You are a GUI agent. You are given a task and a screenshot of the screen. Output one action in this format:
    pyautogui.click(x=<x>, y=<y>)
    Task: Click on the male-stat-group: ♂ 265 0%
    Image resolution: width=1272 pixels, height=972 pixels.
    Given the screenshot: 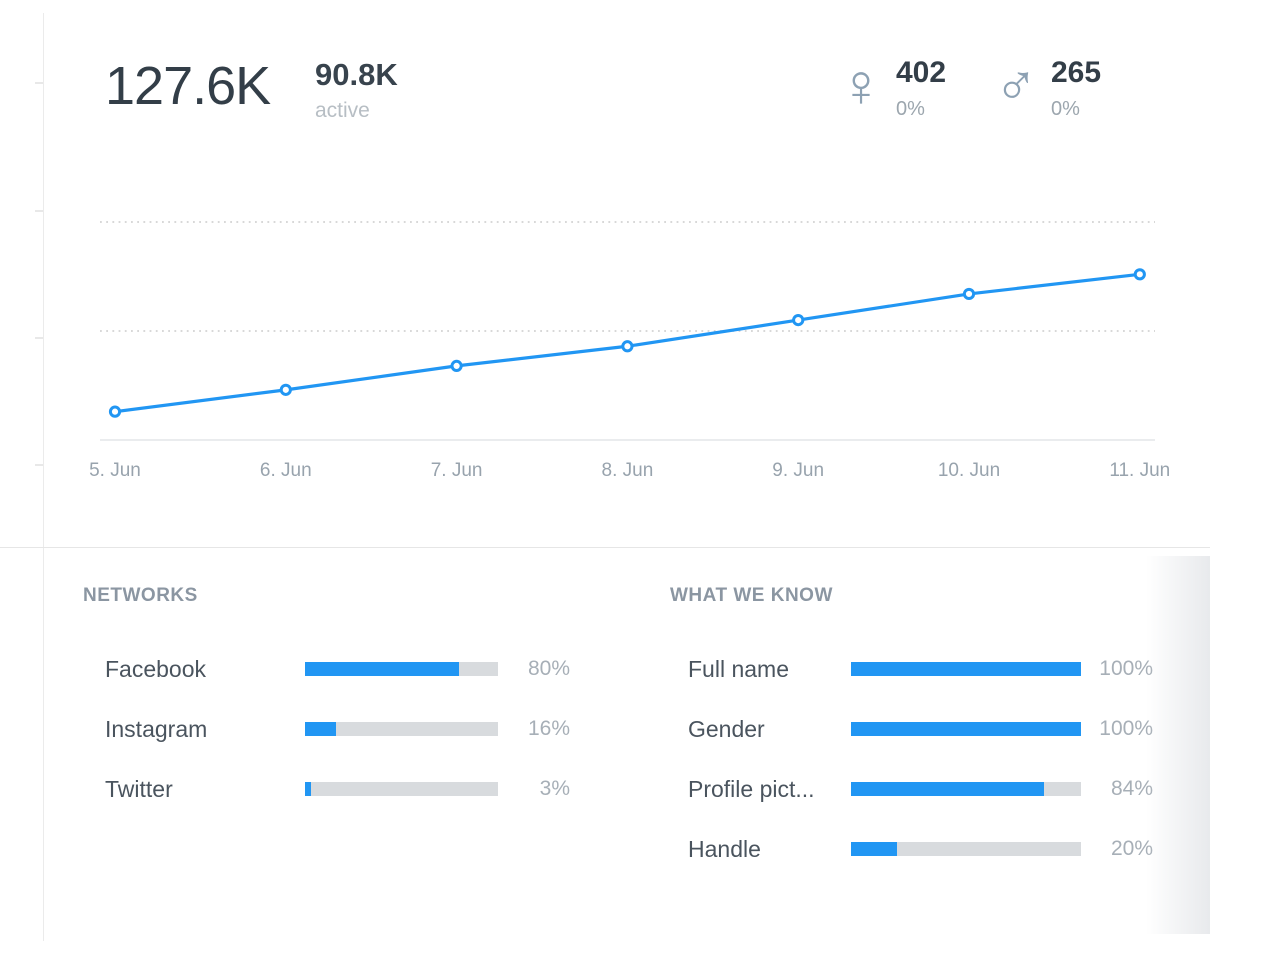 What is the action you would take?
    pyautogui.click(x=1043, y=86)
    